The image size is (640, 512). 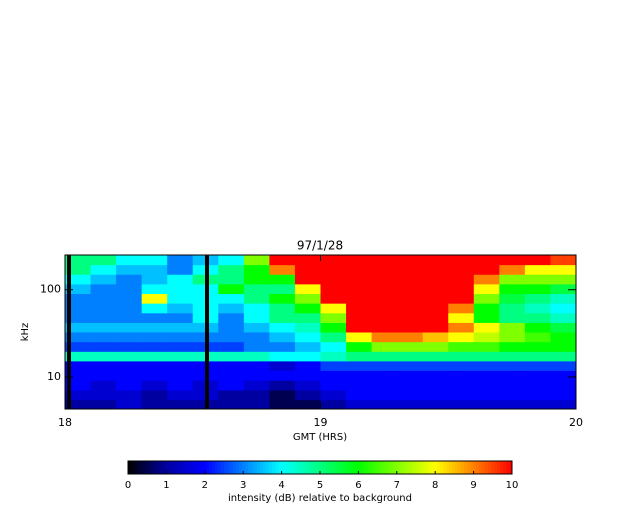 I want to click on colorbar-tick-label: 7, so click(x=397, y=485).